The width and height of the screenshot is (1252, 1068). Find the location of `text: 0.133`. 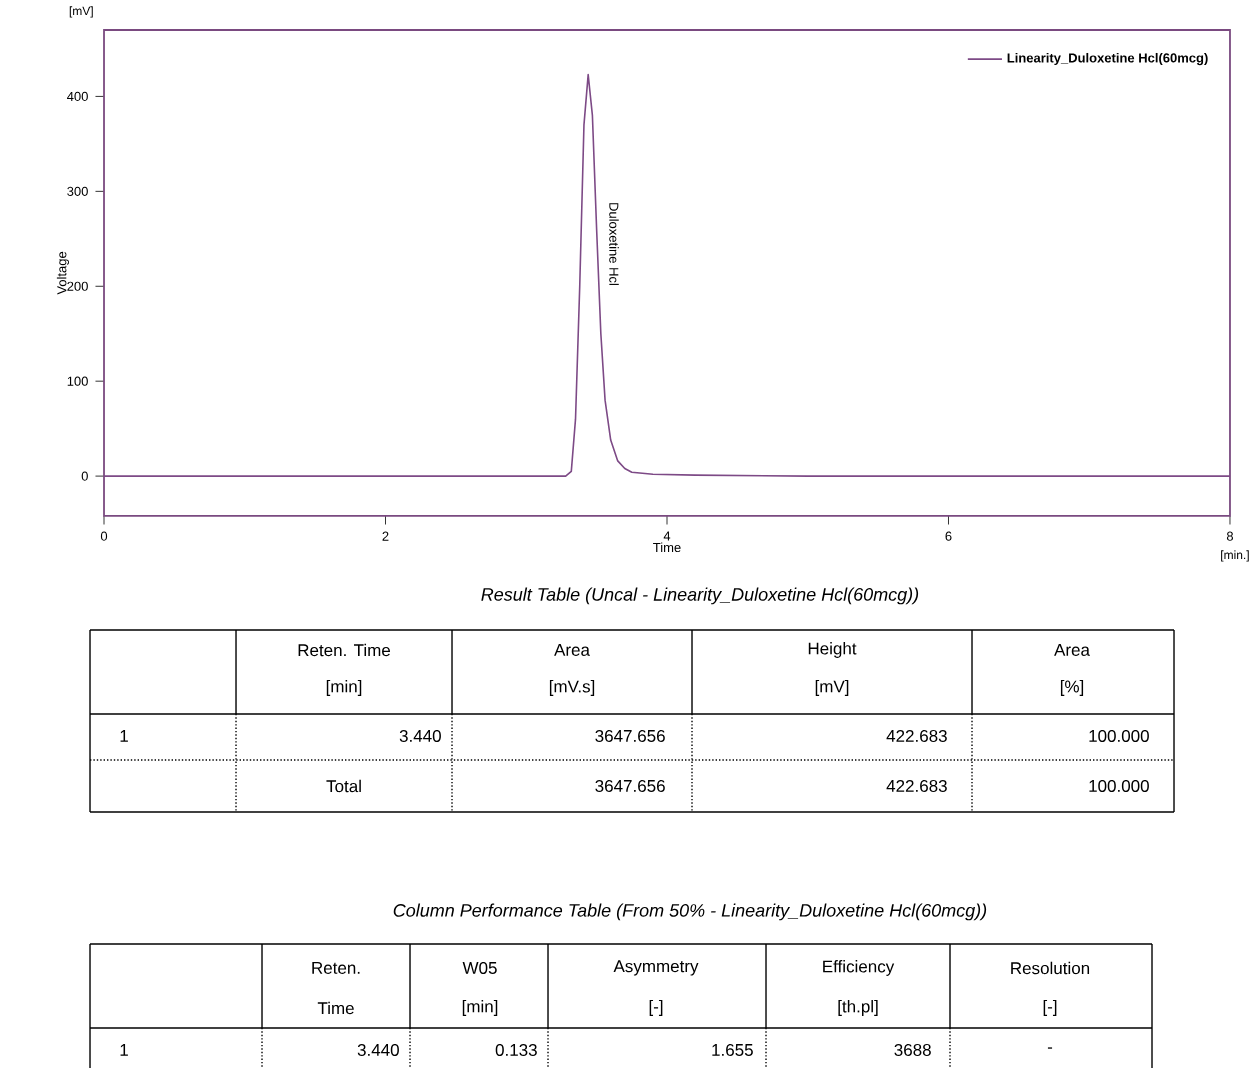

text: 0.133 is located at coordinates (516, 1049).